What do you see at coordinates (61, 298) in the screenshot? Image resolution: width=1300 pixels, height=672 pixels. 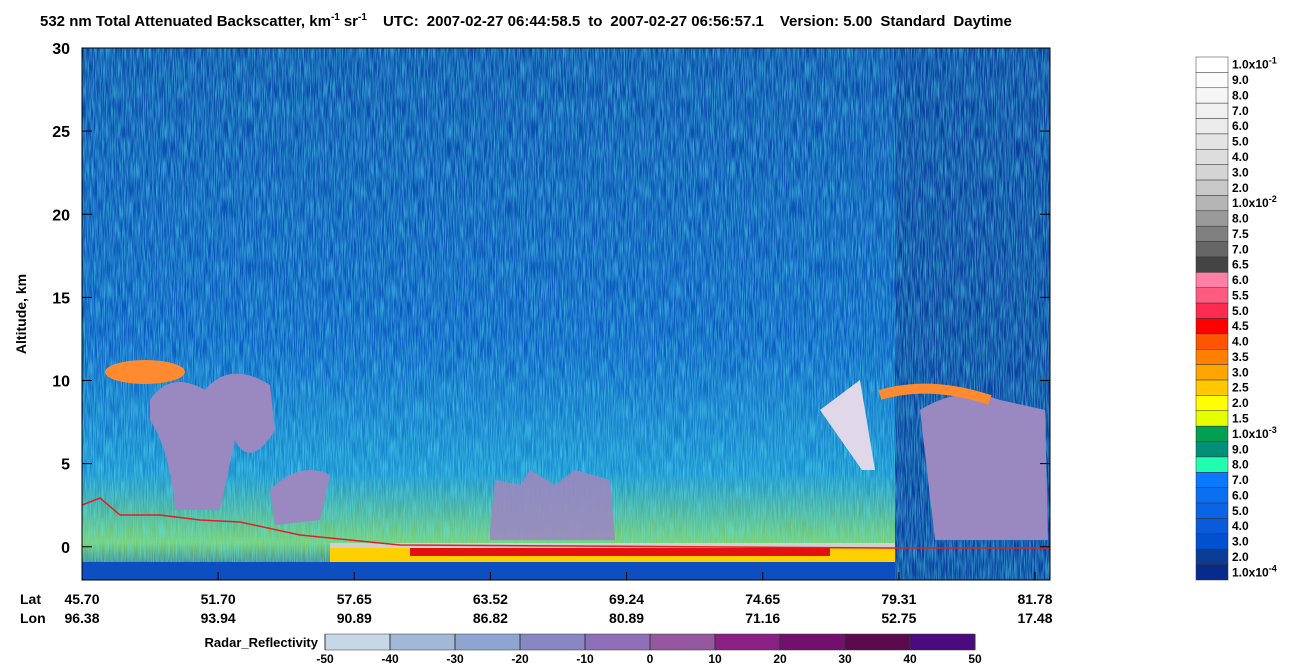 I see `y-tick-label: 15` at bounding box center [61, 298].